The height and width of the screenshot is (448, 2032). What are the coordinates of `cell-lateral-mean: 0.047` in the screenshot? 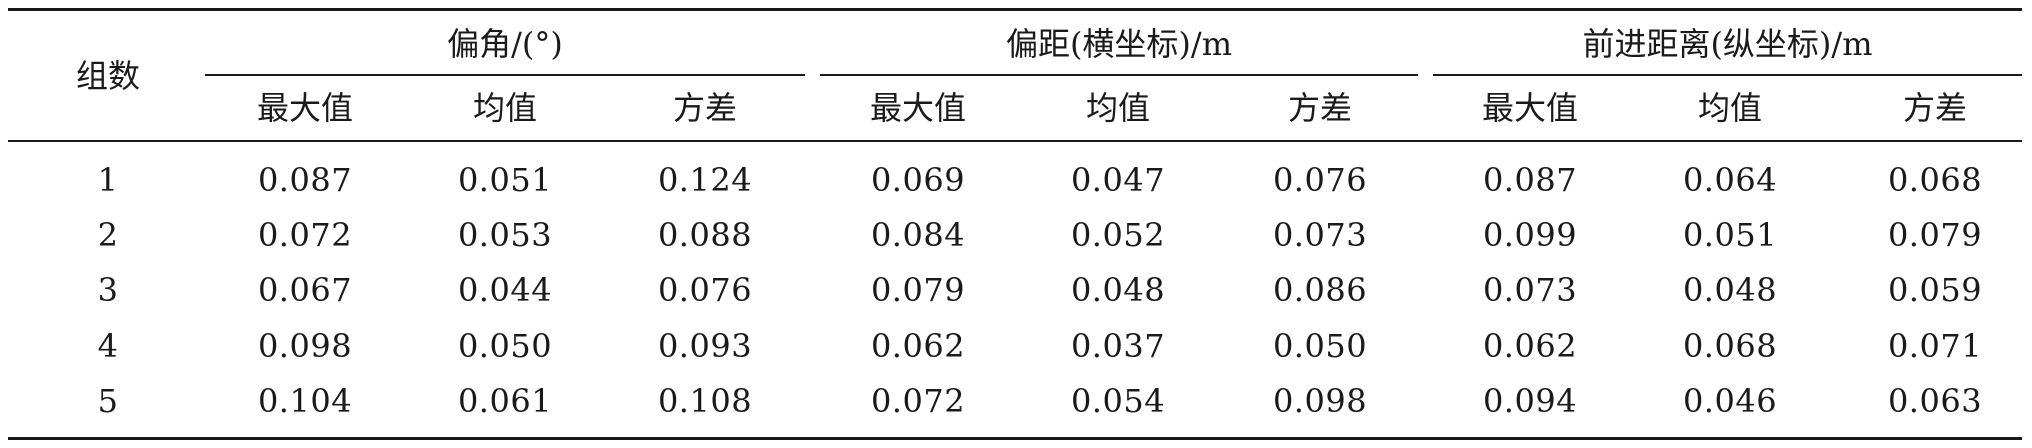 It's located at (1118, 180).